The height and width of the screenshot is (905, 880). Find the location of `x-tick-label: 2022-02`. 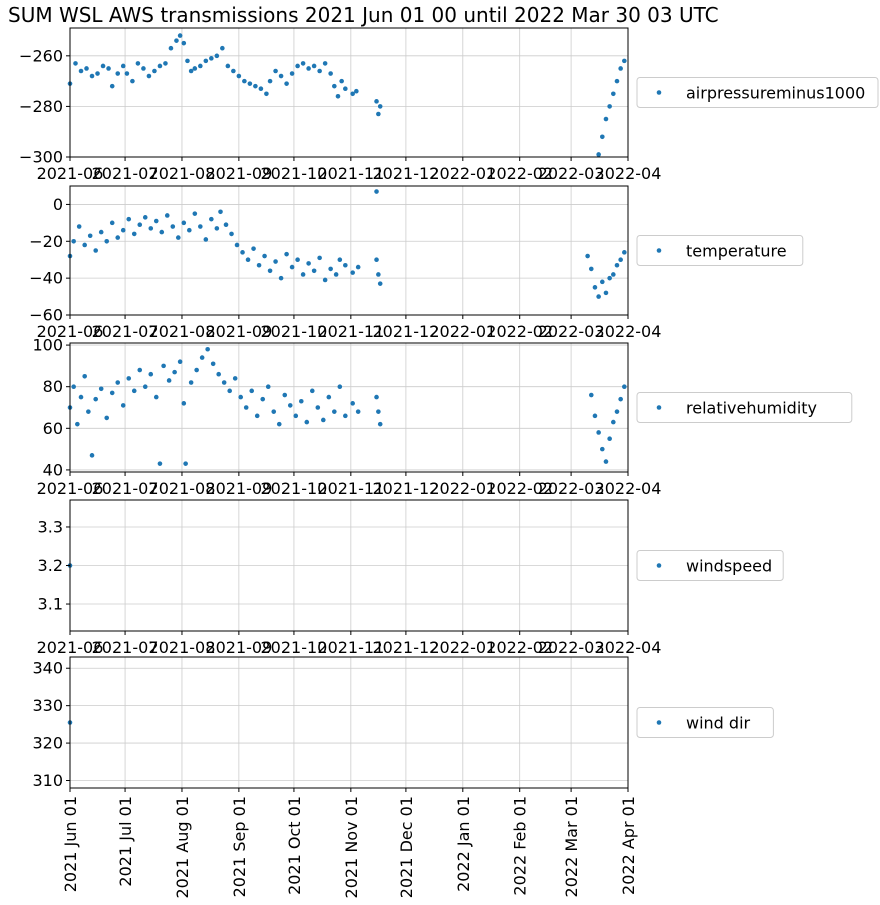

x-tick-label: 2022-02 is located at coordinates (519, 488).